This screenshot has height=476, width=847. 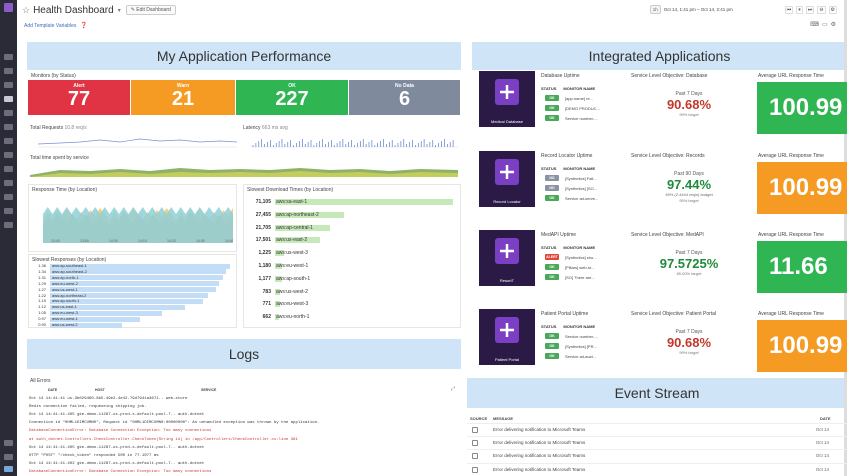 I want to click on gear-icon: ⚙, so click(x=834, y=25).